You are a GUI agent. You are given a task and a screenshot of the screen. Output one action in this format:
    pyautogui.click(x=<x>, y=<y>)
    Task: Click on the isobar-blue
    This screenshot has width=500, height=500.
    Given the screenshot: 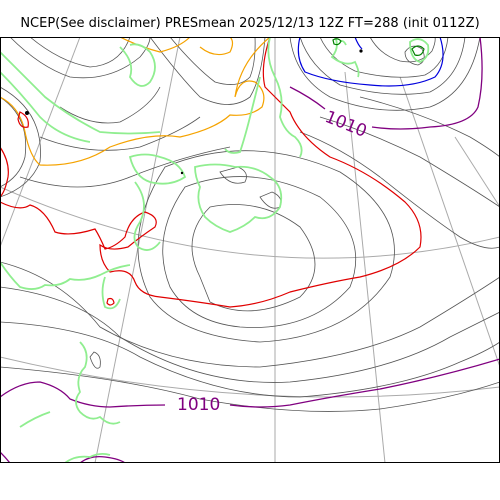 What is the action you would take?
    pyautogui.click(x=370, y=62)
    